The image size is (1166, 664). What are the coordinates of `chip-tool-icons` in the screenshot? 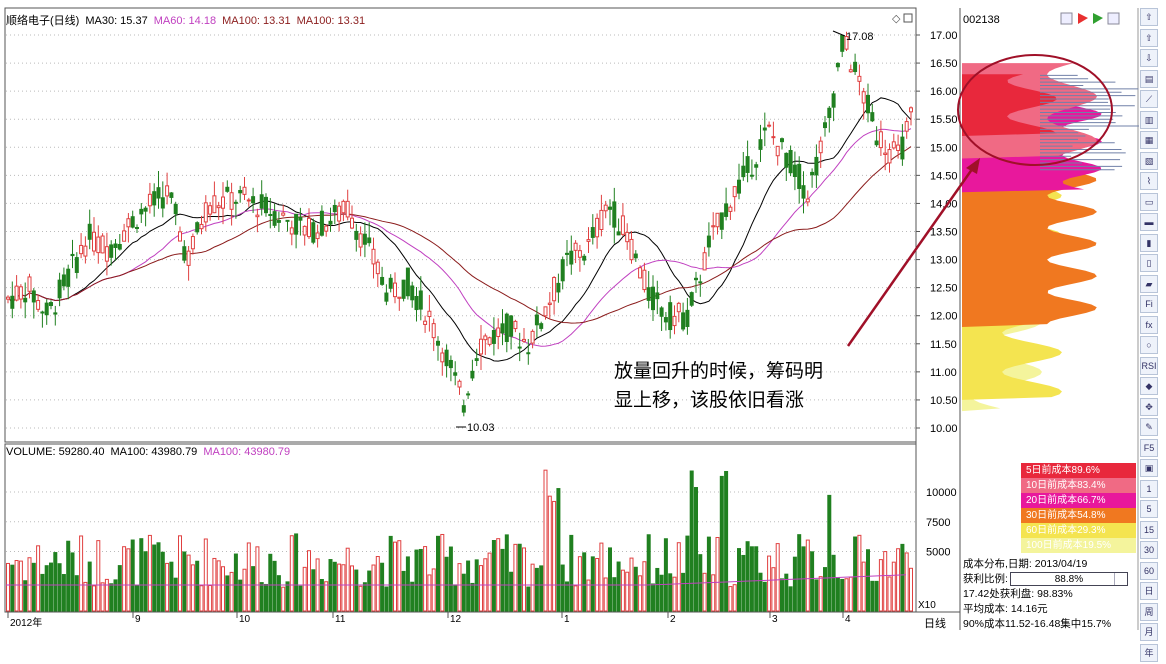 It's located at (1090, 18).